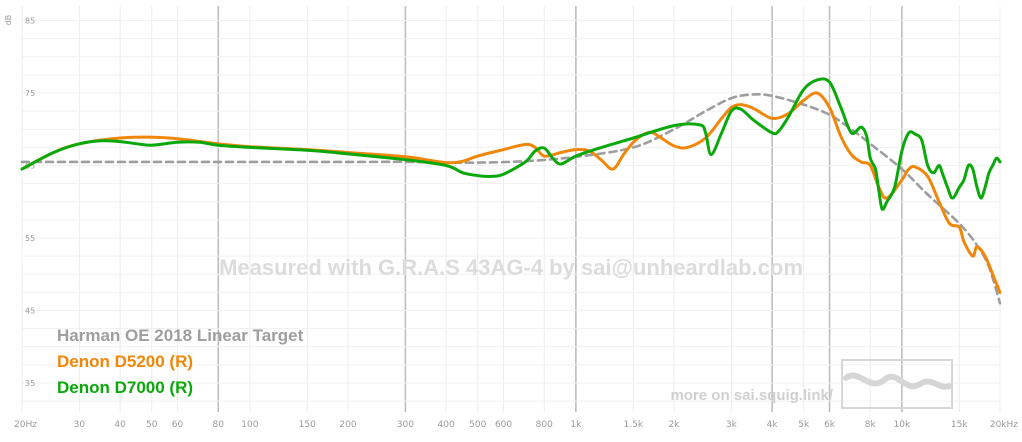 The image size is (1022, 442). I want to click on squiglink-logo, so click(897, 384).